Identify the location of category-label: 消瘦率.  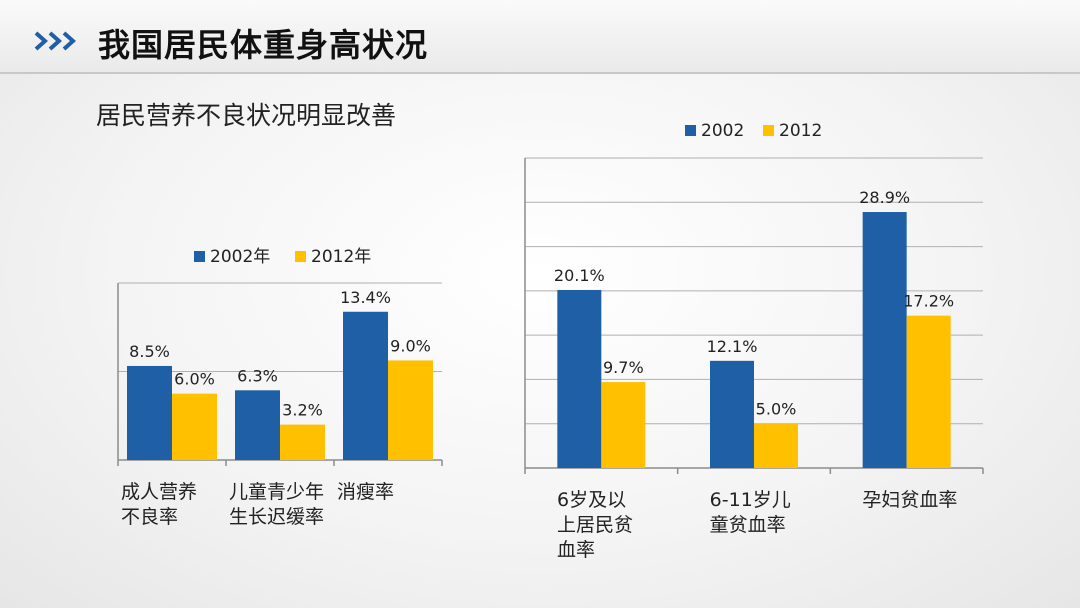
(365, 492).